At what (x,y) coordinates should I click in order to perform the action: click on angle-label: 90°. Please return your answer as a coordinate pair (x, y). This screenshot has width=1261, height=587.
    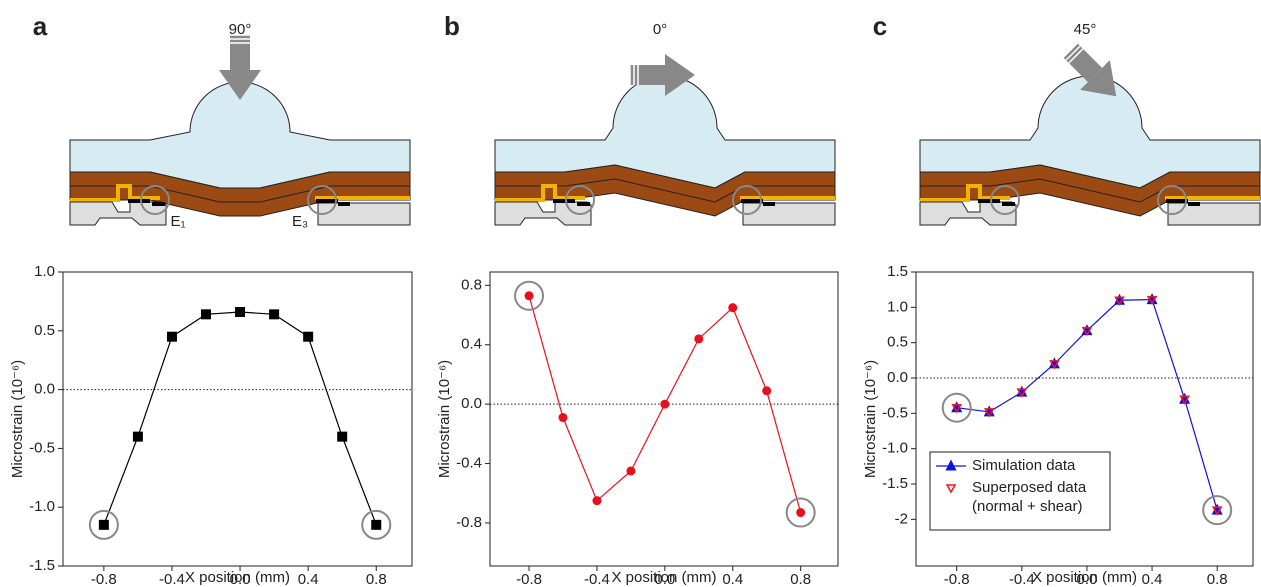
    Looking at the image, I should click on (240, 29).